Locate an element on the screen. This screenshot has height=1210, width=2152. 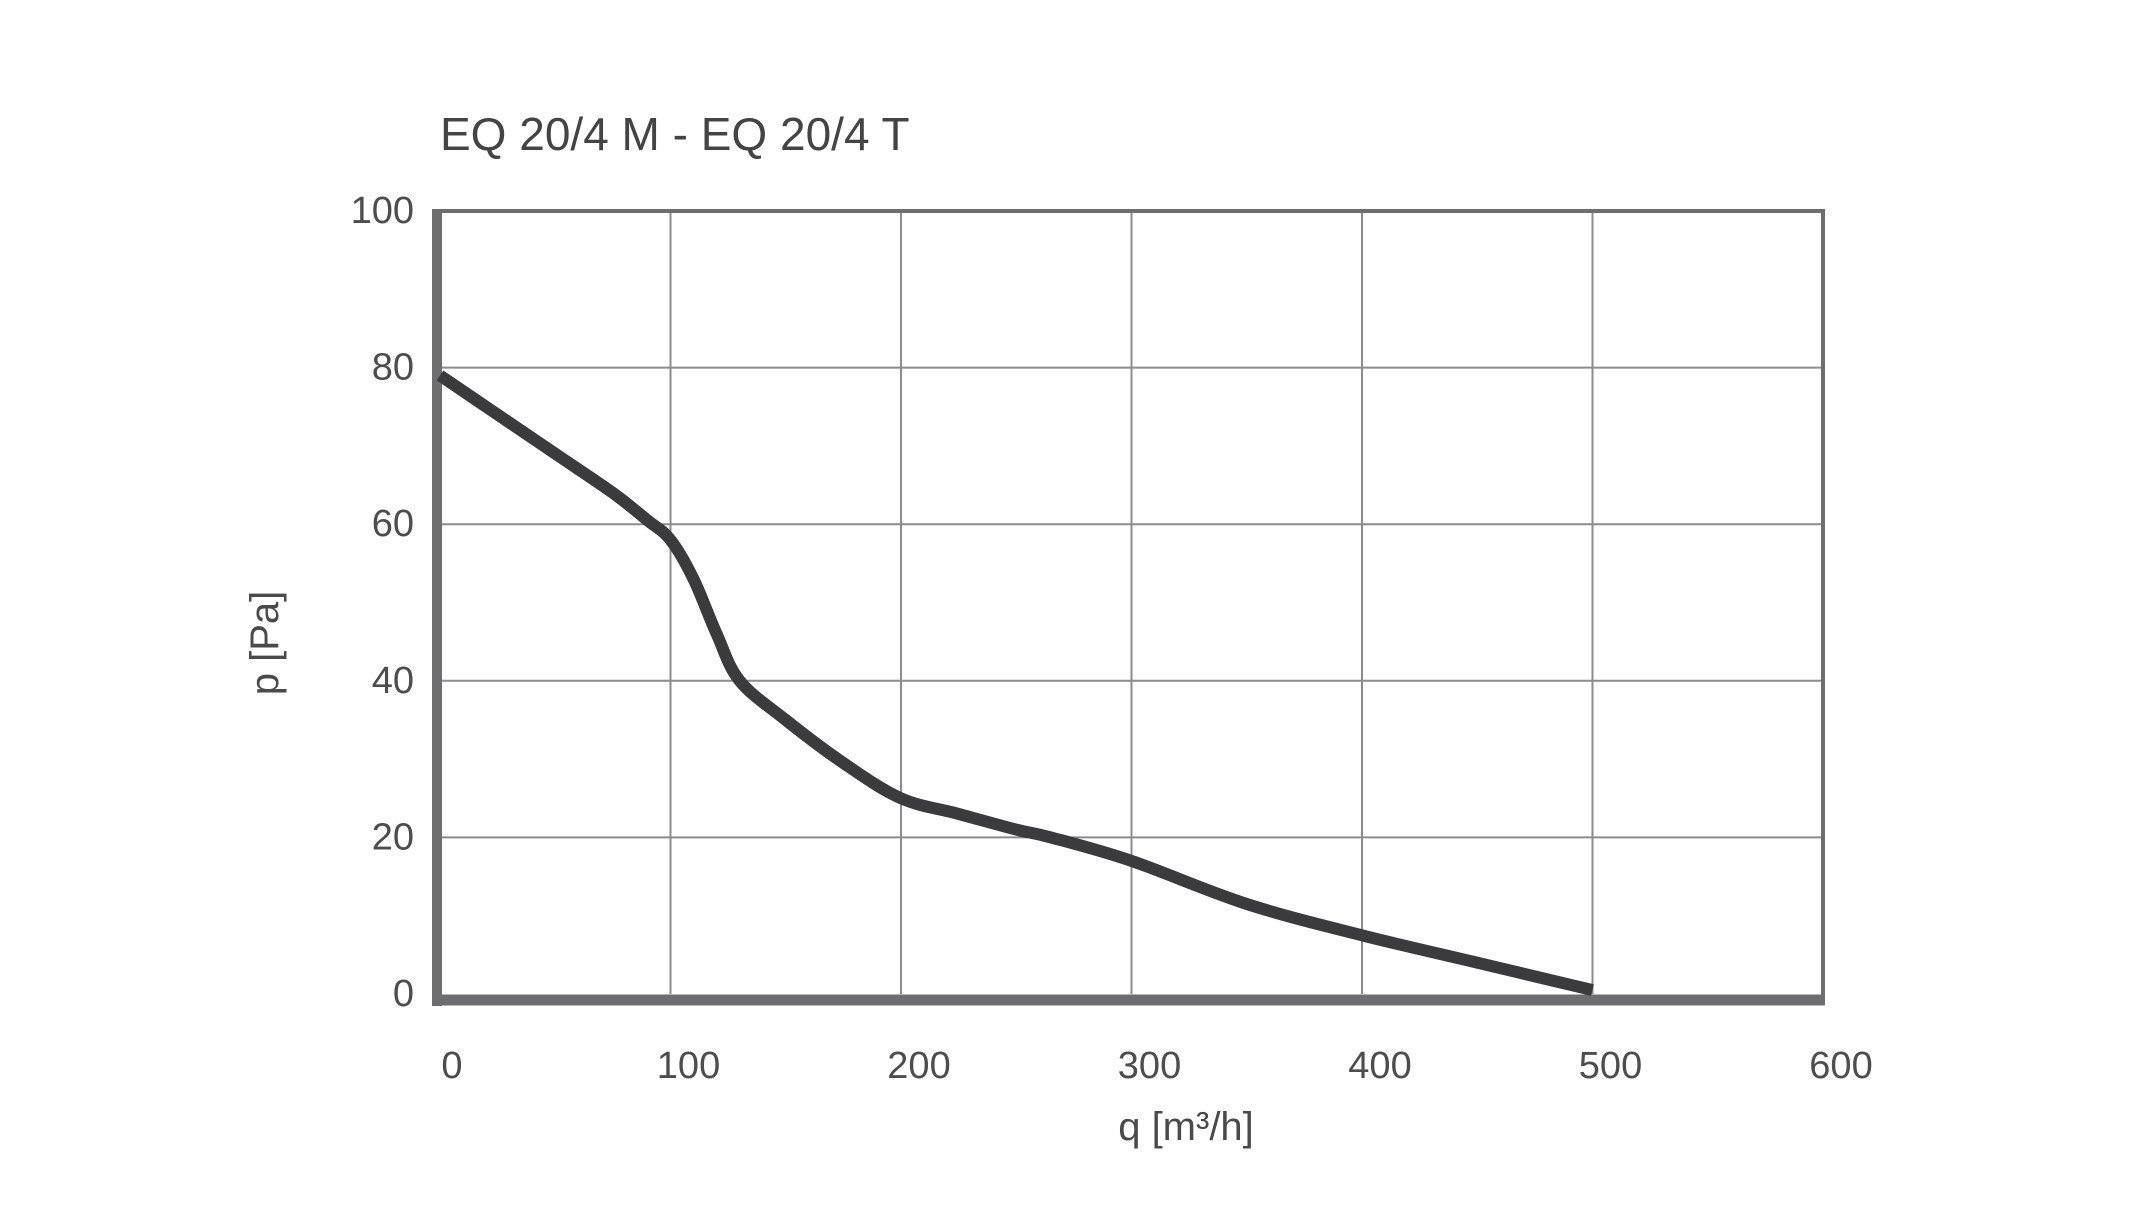
y-axis-title: p [Pa] is located at coordinates (265, 643).